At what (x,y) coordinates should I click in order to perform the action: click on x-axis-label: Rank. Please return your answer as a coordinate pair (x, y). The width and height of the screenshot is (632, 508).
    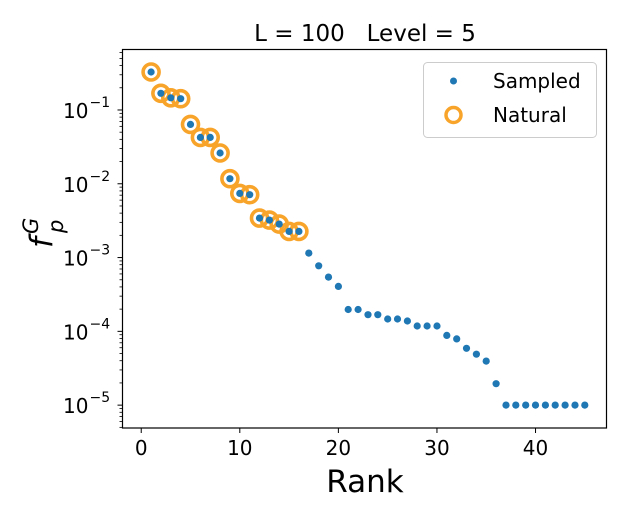
    Looking at the image, I should click on (365, 482).